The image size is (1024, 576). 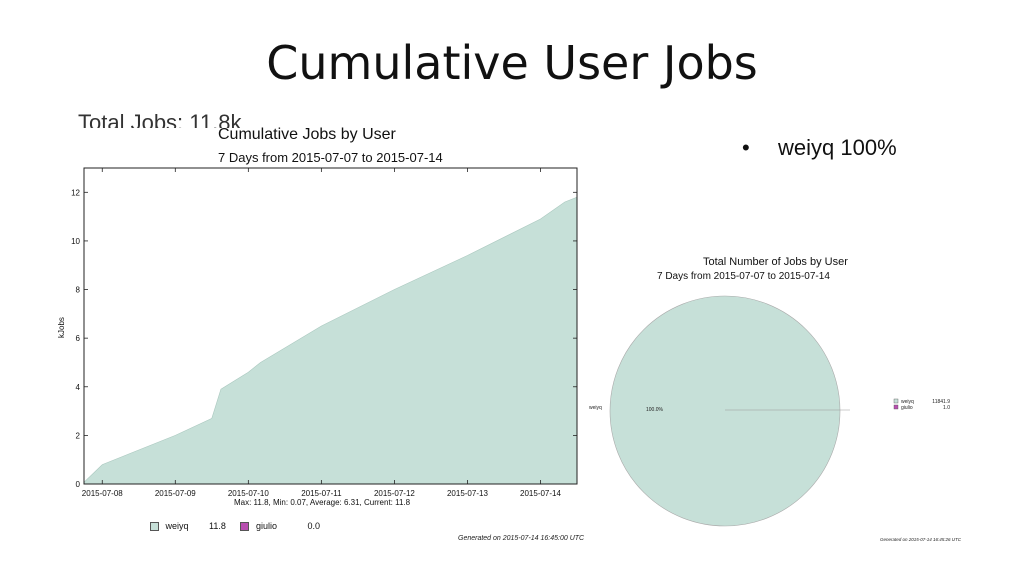 I want to click on y-tick-label: 2, so click(x=78, y=435).